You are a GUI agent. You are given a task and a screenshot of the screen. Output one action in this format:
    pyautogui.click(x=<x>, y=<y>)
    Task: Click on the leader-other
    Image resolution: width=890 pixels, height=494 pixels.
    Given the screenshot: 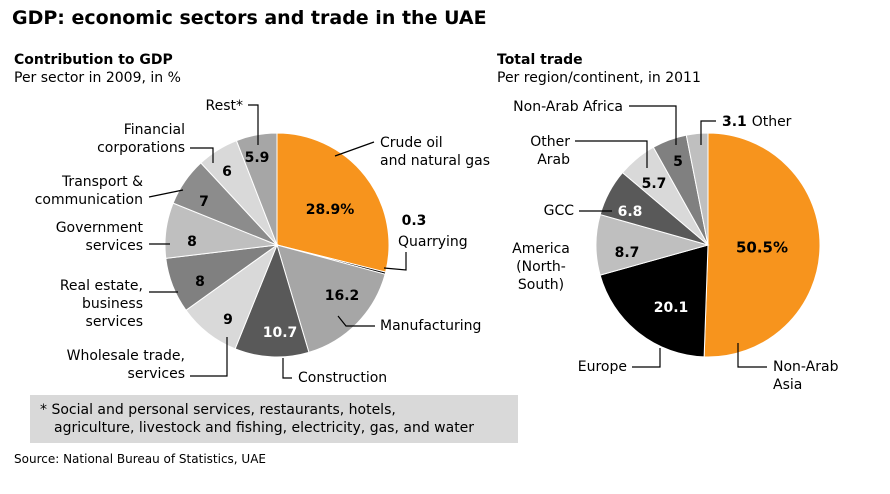 What is the action you would take?
    pyautogui.click(x=708, y=132)
    